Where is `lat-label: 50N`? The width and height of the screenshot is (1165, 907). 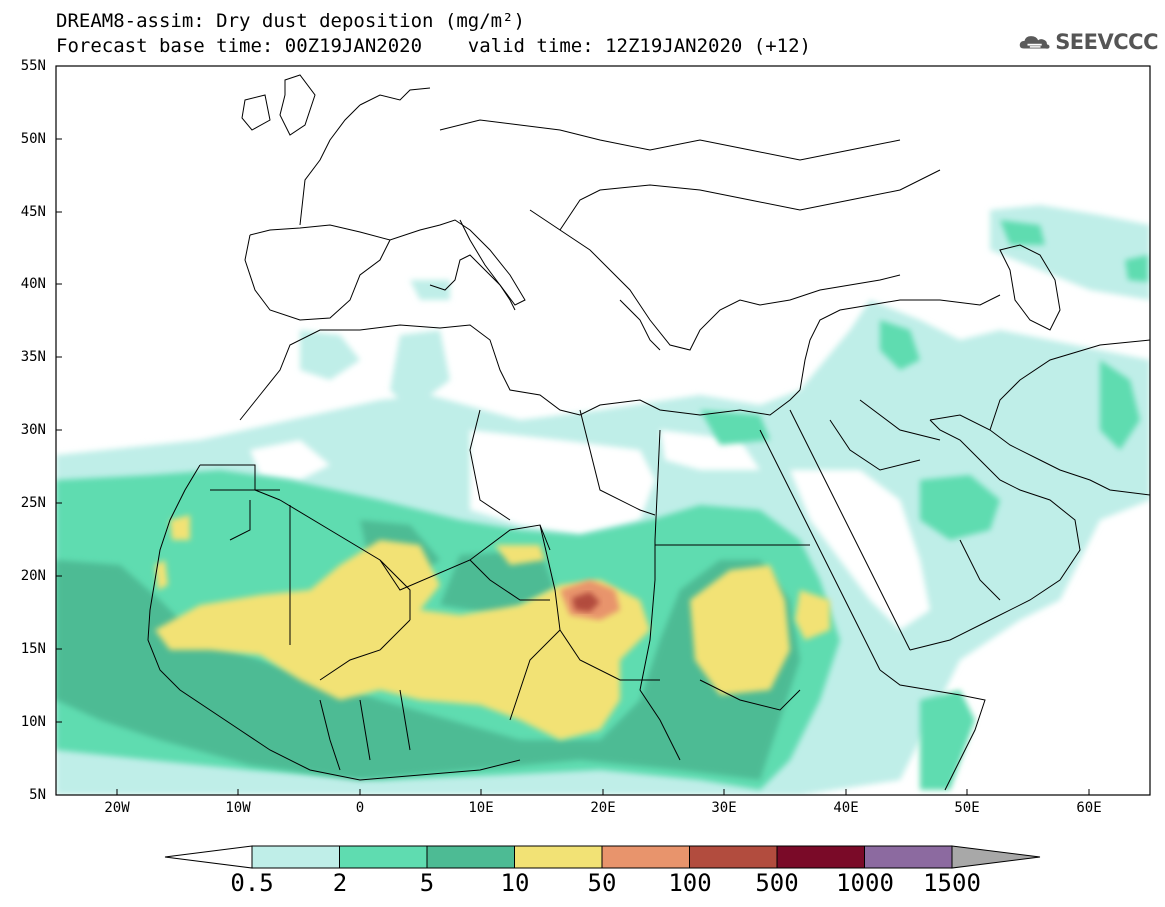
lat-label: 50N is located at coordinates (33, 139).